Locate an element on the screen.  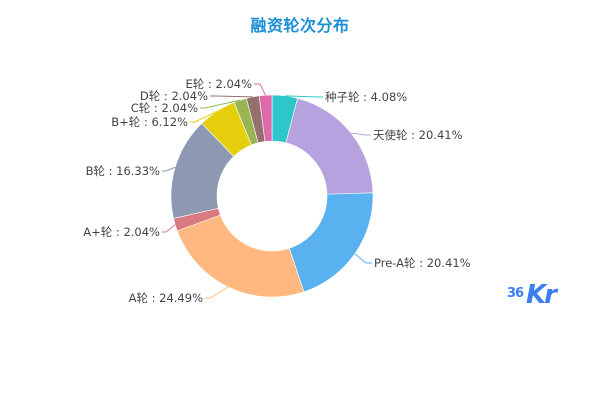
slice-label: A+轮 : 2.04% is located at coordinates (121, 232).